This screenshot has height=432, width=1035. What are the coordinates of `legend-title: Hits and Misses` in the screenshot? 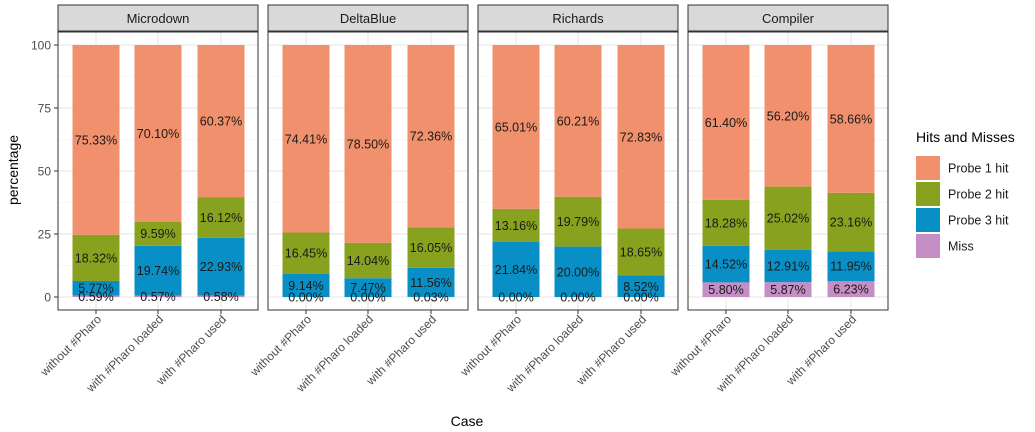 It's located at (965, 137).